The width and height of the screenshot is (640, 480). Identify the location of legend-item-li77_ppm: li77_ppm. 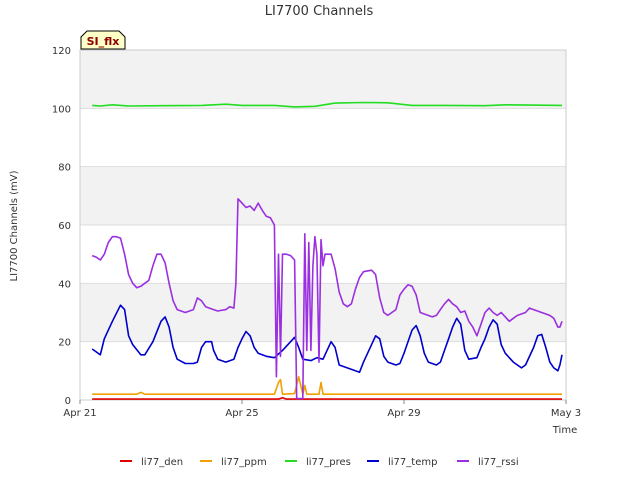
(233, 462).